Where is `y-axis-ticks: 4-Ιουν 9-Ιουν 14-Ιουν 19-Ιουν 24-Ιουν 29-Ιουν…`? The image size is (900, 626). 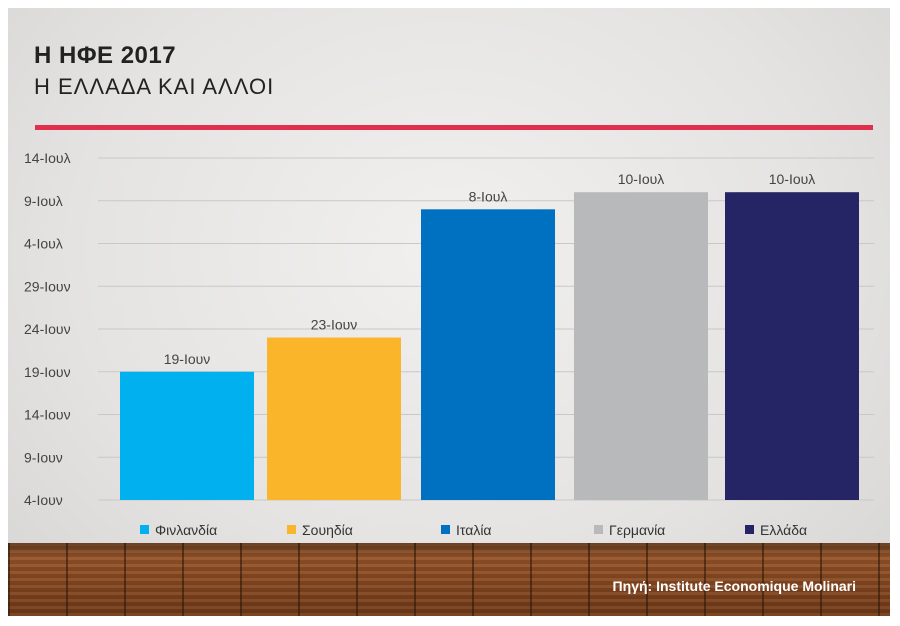 y-axis-ticks: 4-Ιουν 9-Ιουν 14-Ιουν 19-Ιουν 24-Ιουν 29-Ιουν… is located at coordinates (47, 329).